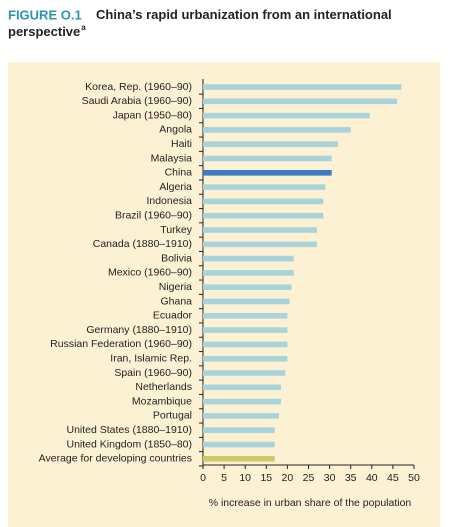  Describe the element at coordinates (137, 101) in the screenshot. I see `y-tick-label: Saudi Arabia (1960–90)` at that location.